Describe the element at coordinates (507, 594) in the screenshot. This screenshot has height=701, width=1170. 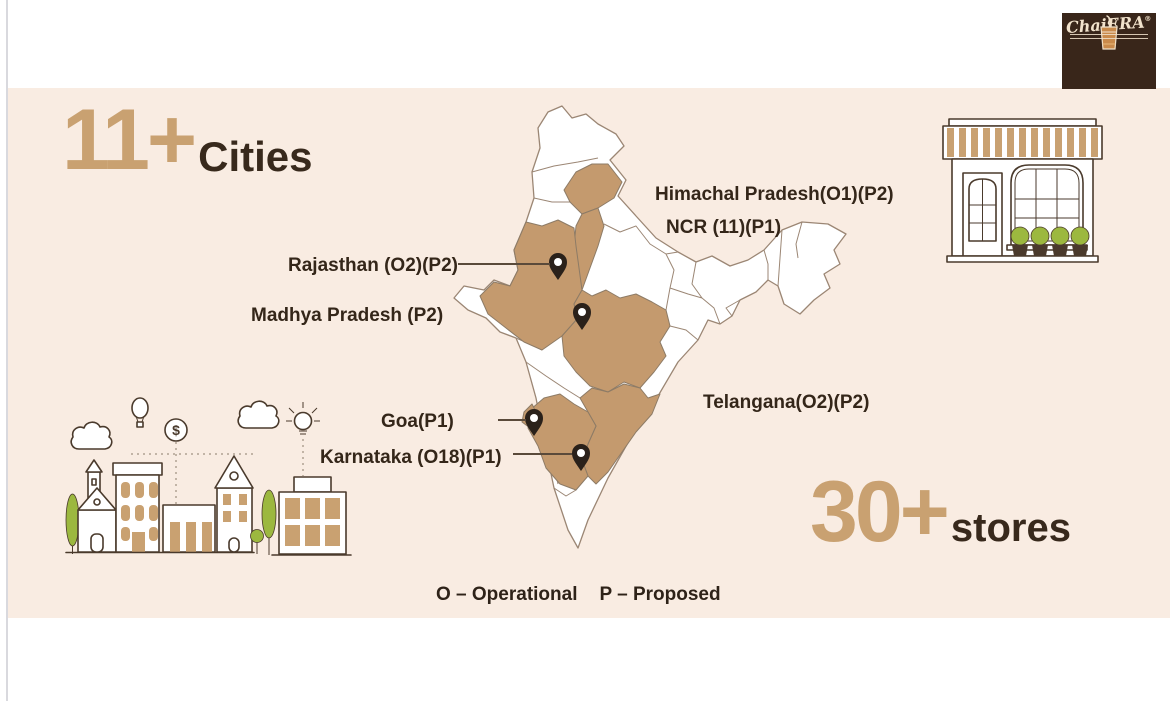
I see `legend-operational: O – Operational` at that location.